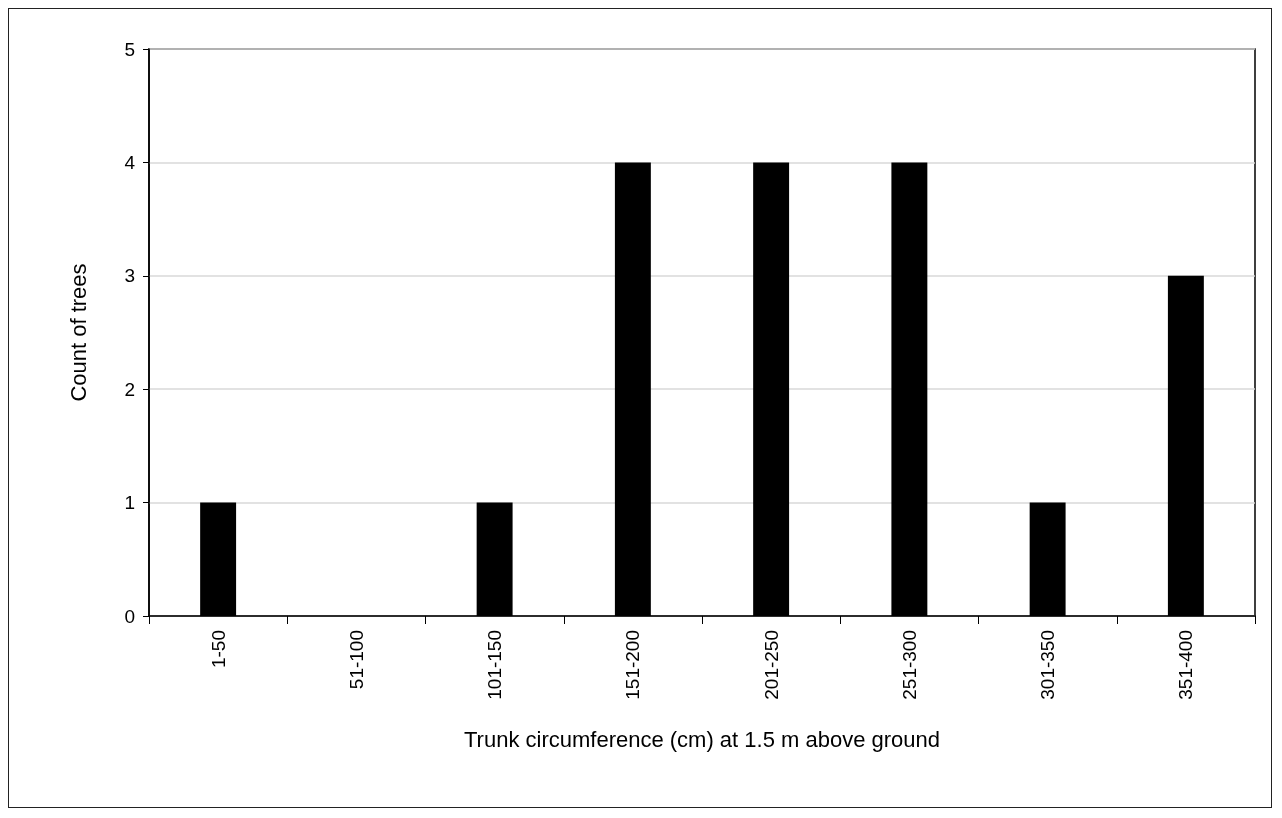 The height and width of the screenshot is (818, 1282). I want to click on y-tick-label: 5, so click(129, 49).